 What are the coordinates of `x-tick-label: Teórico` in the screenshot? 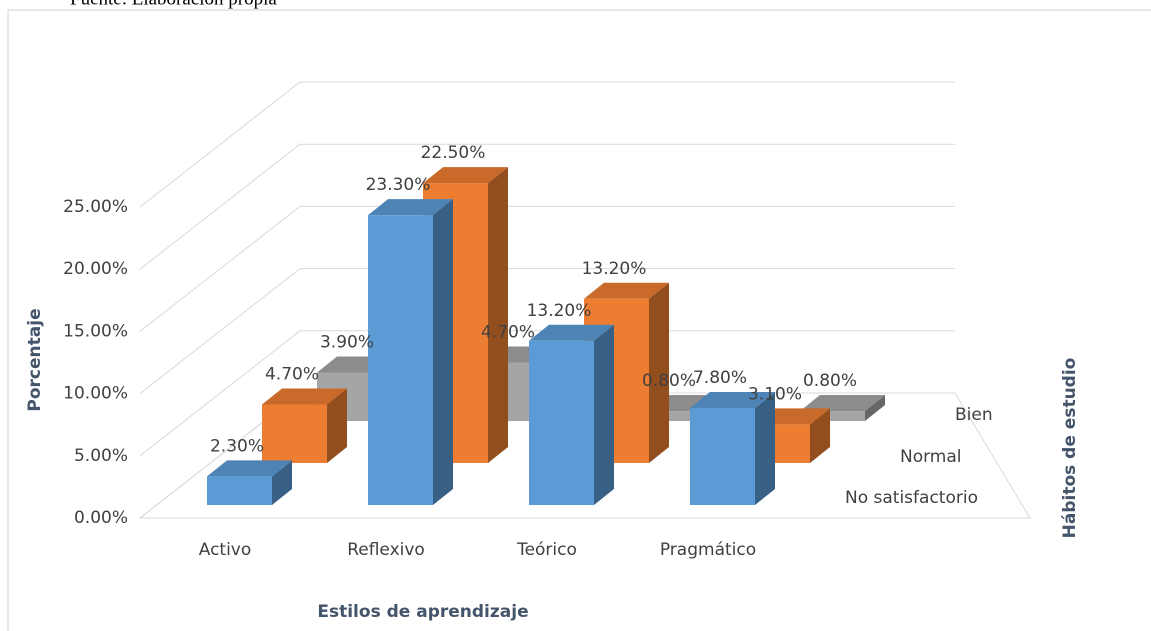 It's located at (546, 550).